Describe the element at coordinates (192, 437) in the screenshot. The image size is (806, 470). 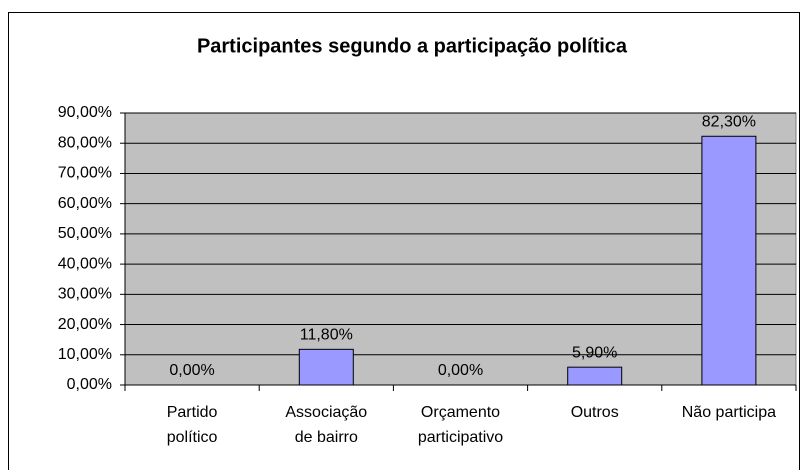
I see `x-tick-label: político` at that location.